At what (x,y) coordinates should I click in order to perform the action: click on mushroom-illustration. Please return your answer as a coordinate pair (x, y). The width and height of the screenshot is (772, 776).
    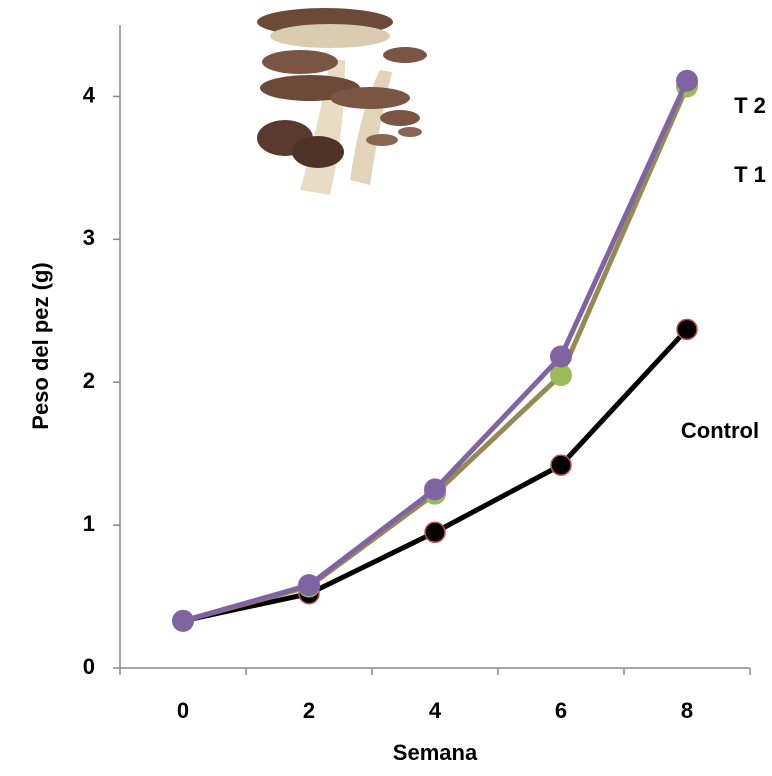
    Looking at the image, I should click on (342, 101).